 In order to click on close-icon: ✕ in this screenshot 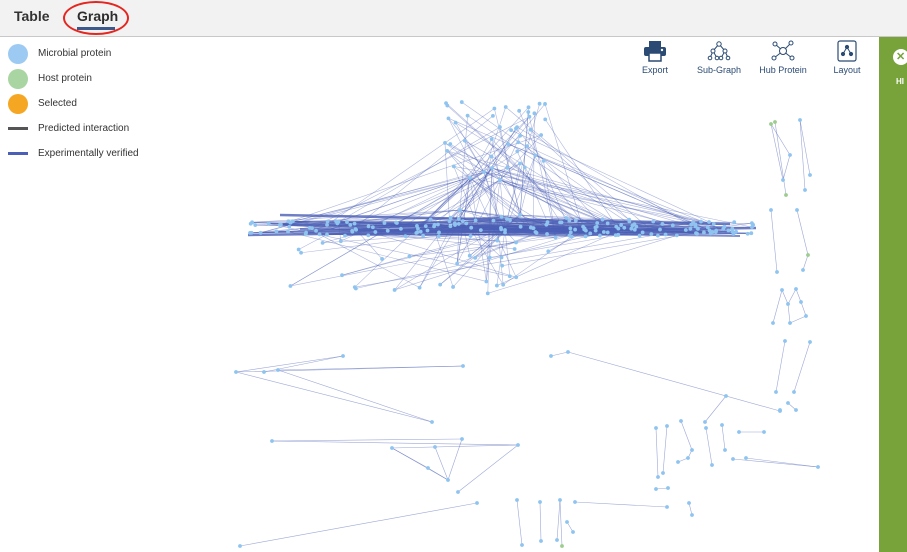, I will do `click(900, 57)`.